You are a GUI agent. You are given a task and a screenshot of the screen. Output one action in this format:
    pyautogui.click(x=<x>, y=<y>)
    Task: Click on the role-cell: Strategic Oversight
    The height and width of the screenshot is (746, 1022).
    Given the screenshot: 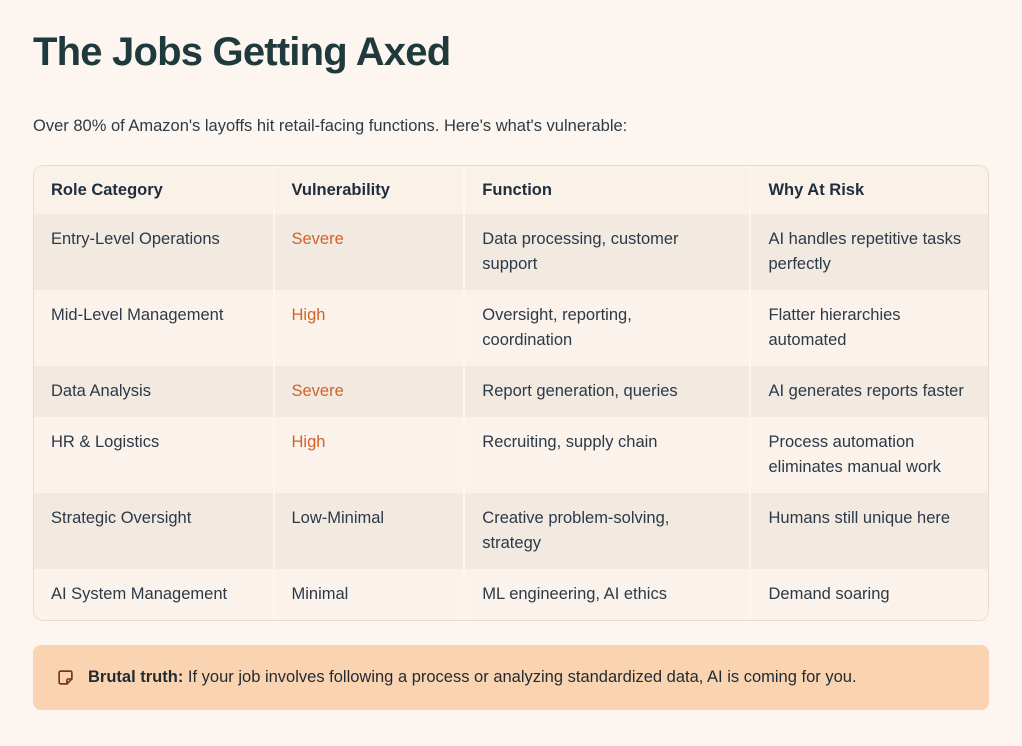 What is the action you would take?
    pyautogui.click(x=153, y=531)
    